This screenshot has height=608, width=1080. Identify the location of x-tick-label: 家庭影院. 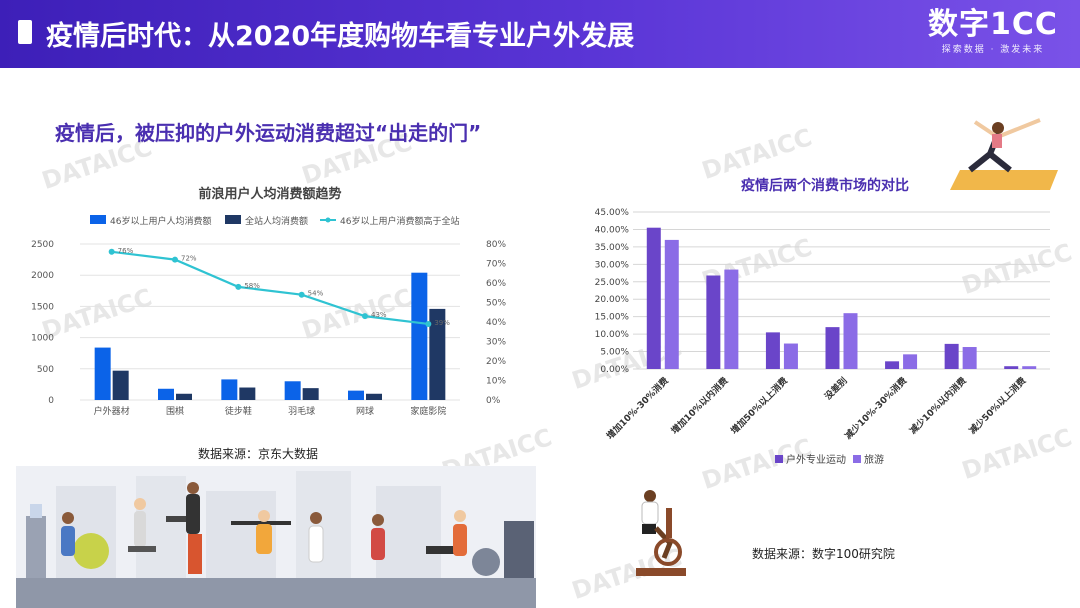
(428, 411).